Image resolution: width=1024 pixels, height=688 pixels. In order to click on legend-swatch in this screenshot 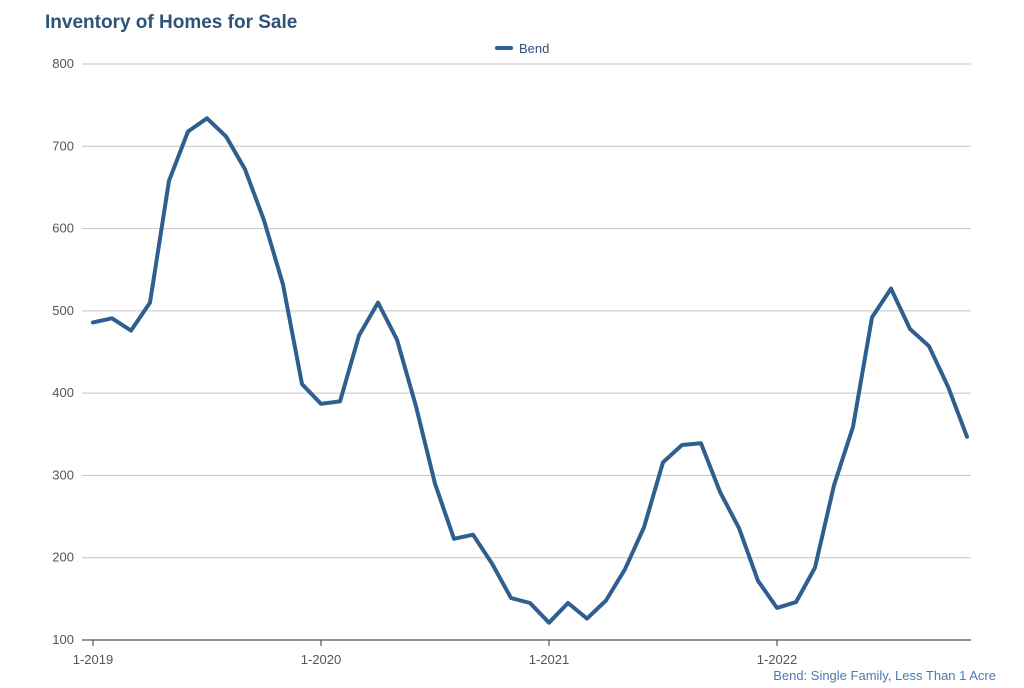, I will do `click(504, 48)`.